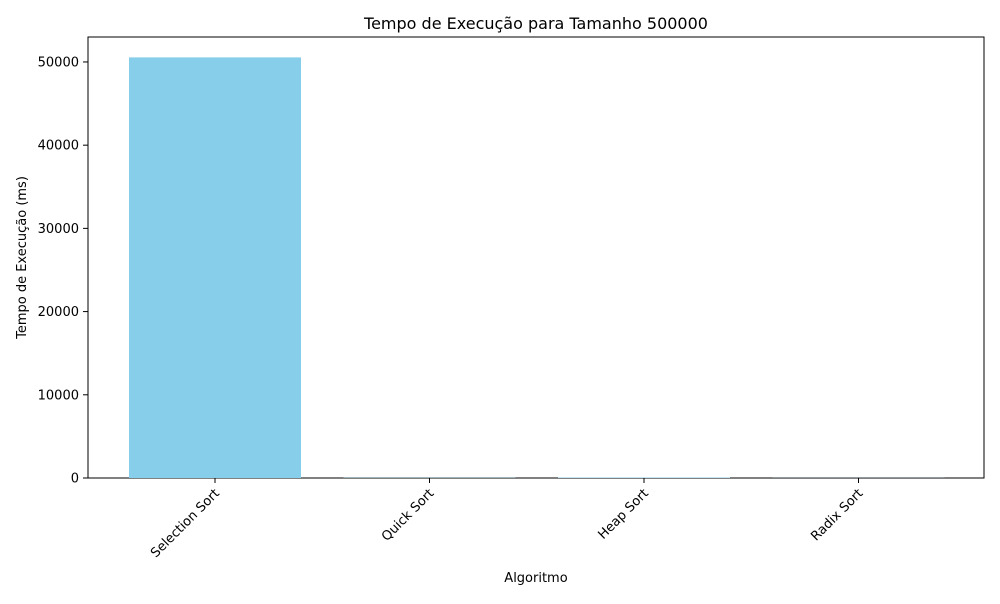  What do you see at coordinates (58, 395) in the screenshot?
I see `y-tick-label: 10000` at bounding box center [58, 395].